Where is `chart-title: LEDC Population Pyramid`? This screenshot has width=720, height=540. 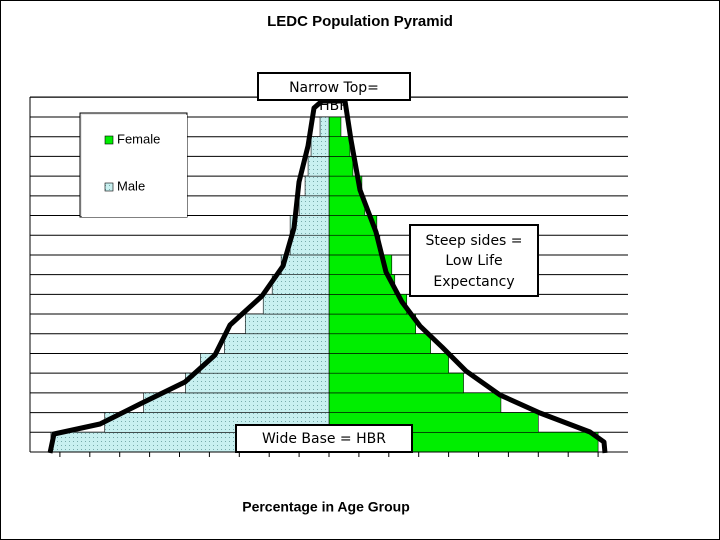 chart-title: LEDC Population Pyramid is located at coordinates (360, 21).